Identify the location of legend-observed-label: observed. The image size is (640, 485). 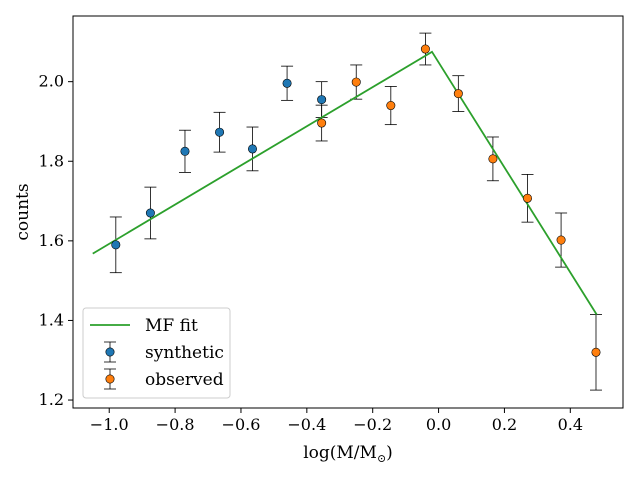
(184, 380).